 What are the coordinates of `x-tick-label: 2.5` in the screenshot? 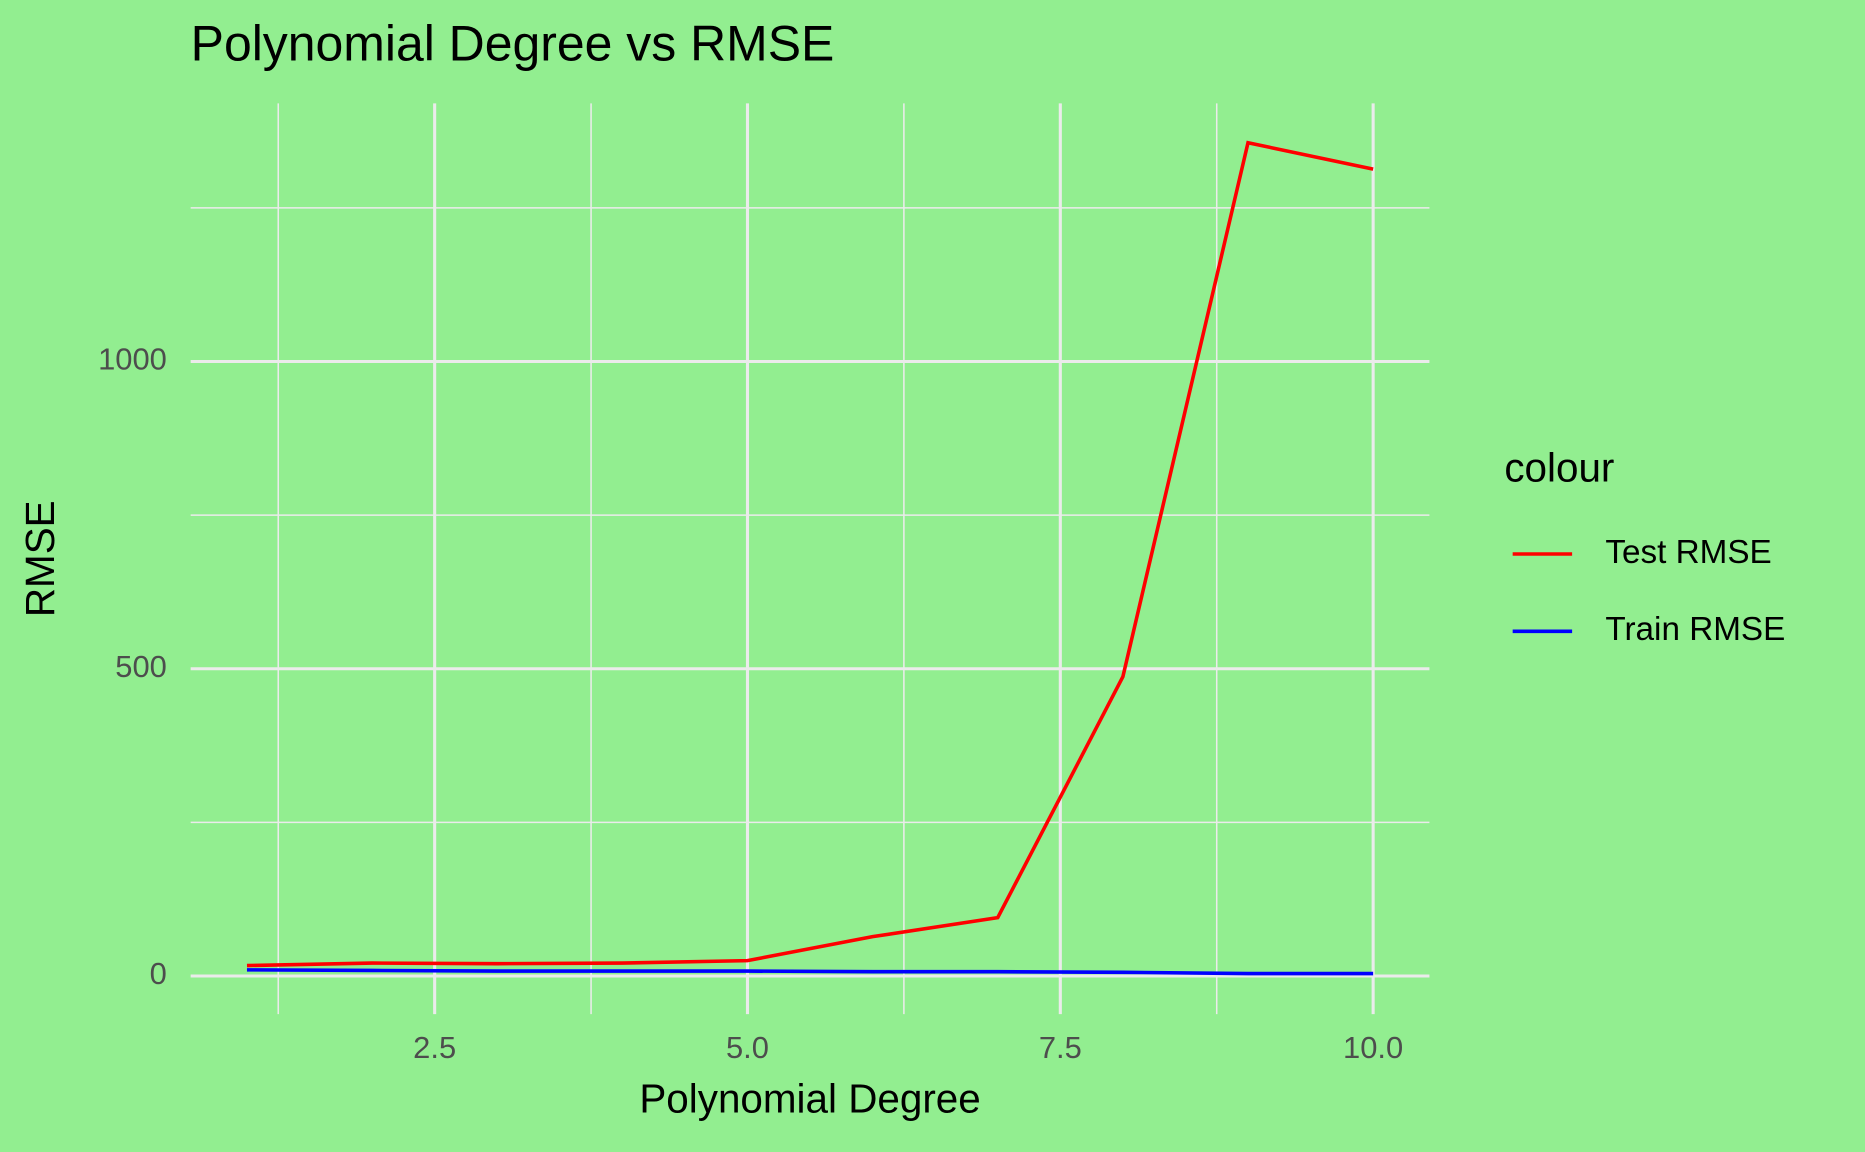 It's located at (434, 1047).